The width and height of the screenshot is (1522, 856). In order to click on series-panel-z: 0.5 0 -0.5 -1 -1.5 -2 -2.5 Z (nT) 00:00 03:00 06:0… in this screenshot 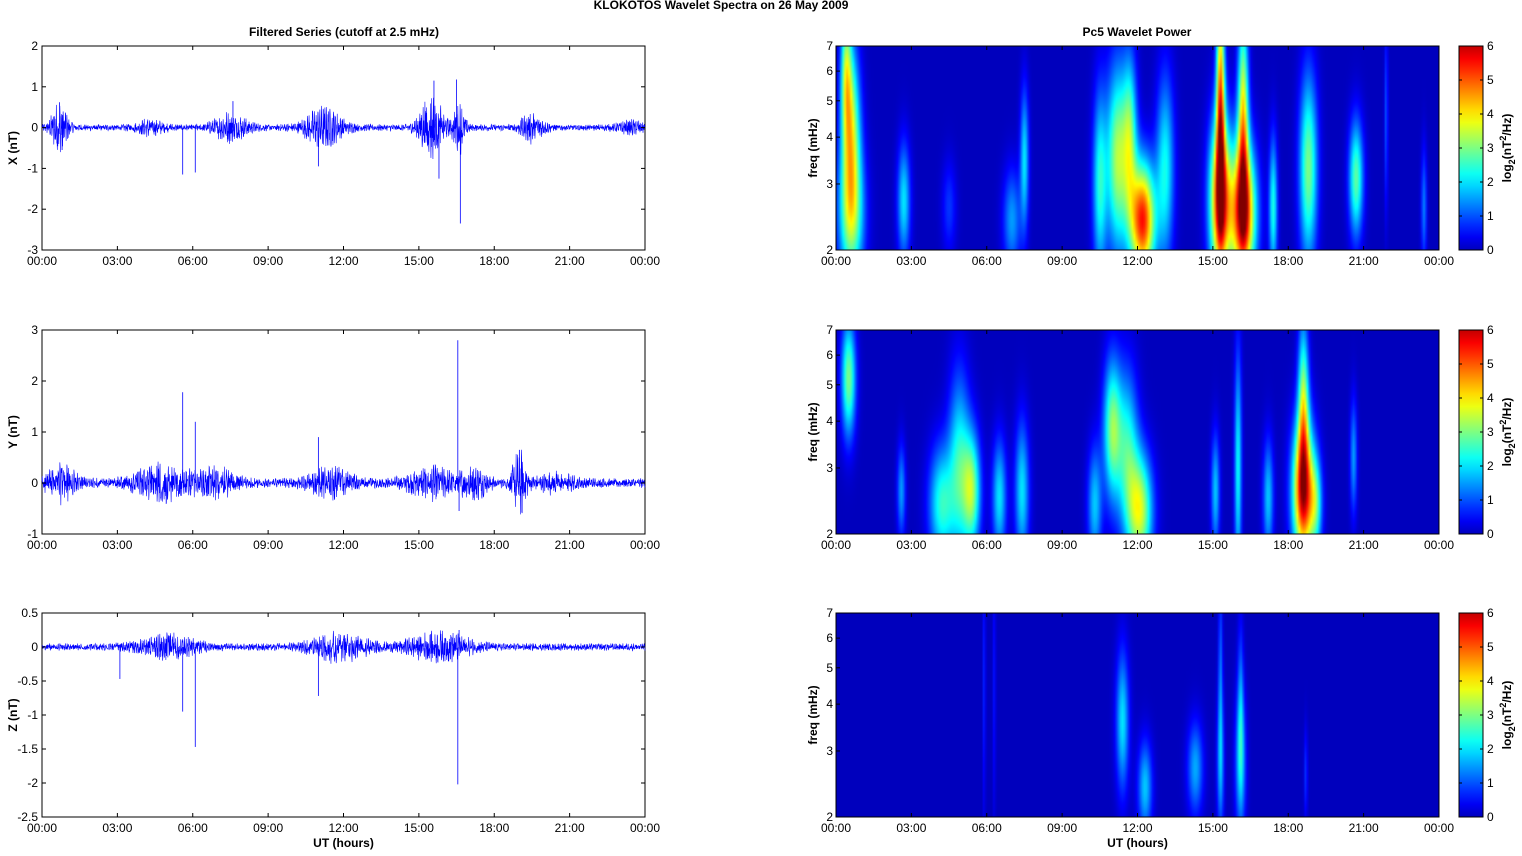, I will do `click(333, 728)`.